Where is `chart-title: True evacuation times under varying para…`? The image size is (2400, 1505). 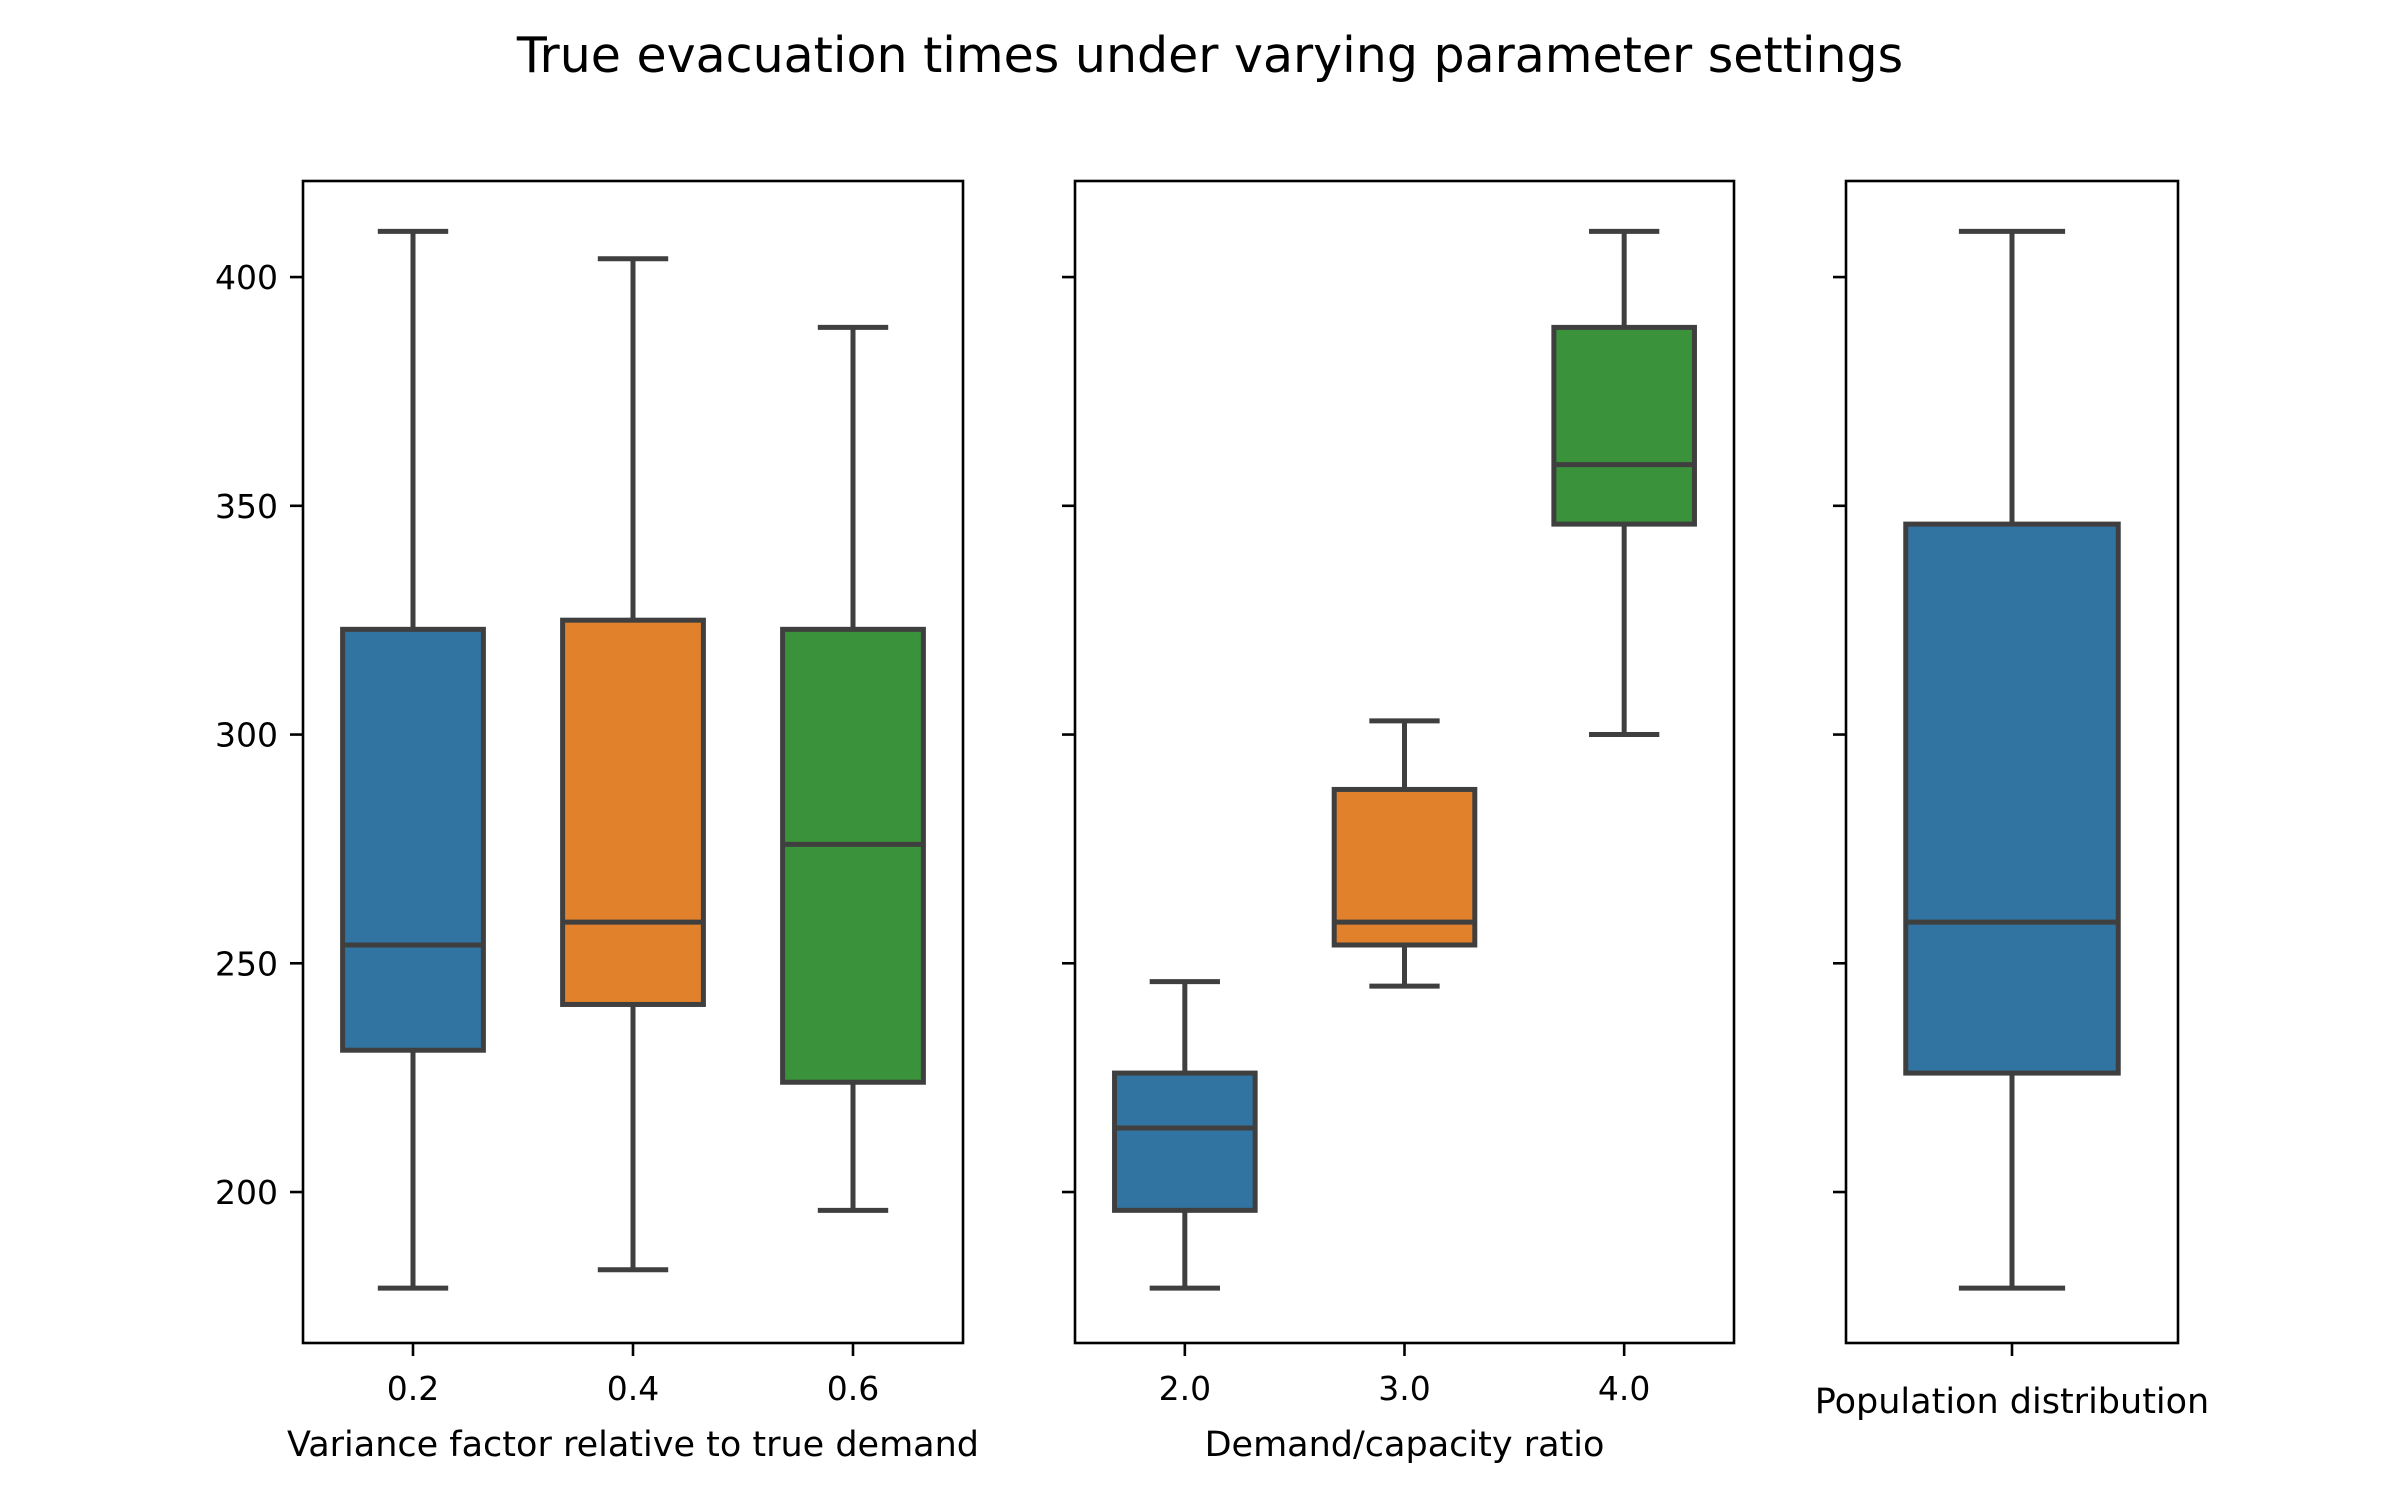
chart-title: True evacuation times under varying para… is located at coordinates (1209, 55).